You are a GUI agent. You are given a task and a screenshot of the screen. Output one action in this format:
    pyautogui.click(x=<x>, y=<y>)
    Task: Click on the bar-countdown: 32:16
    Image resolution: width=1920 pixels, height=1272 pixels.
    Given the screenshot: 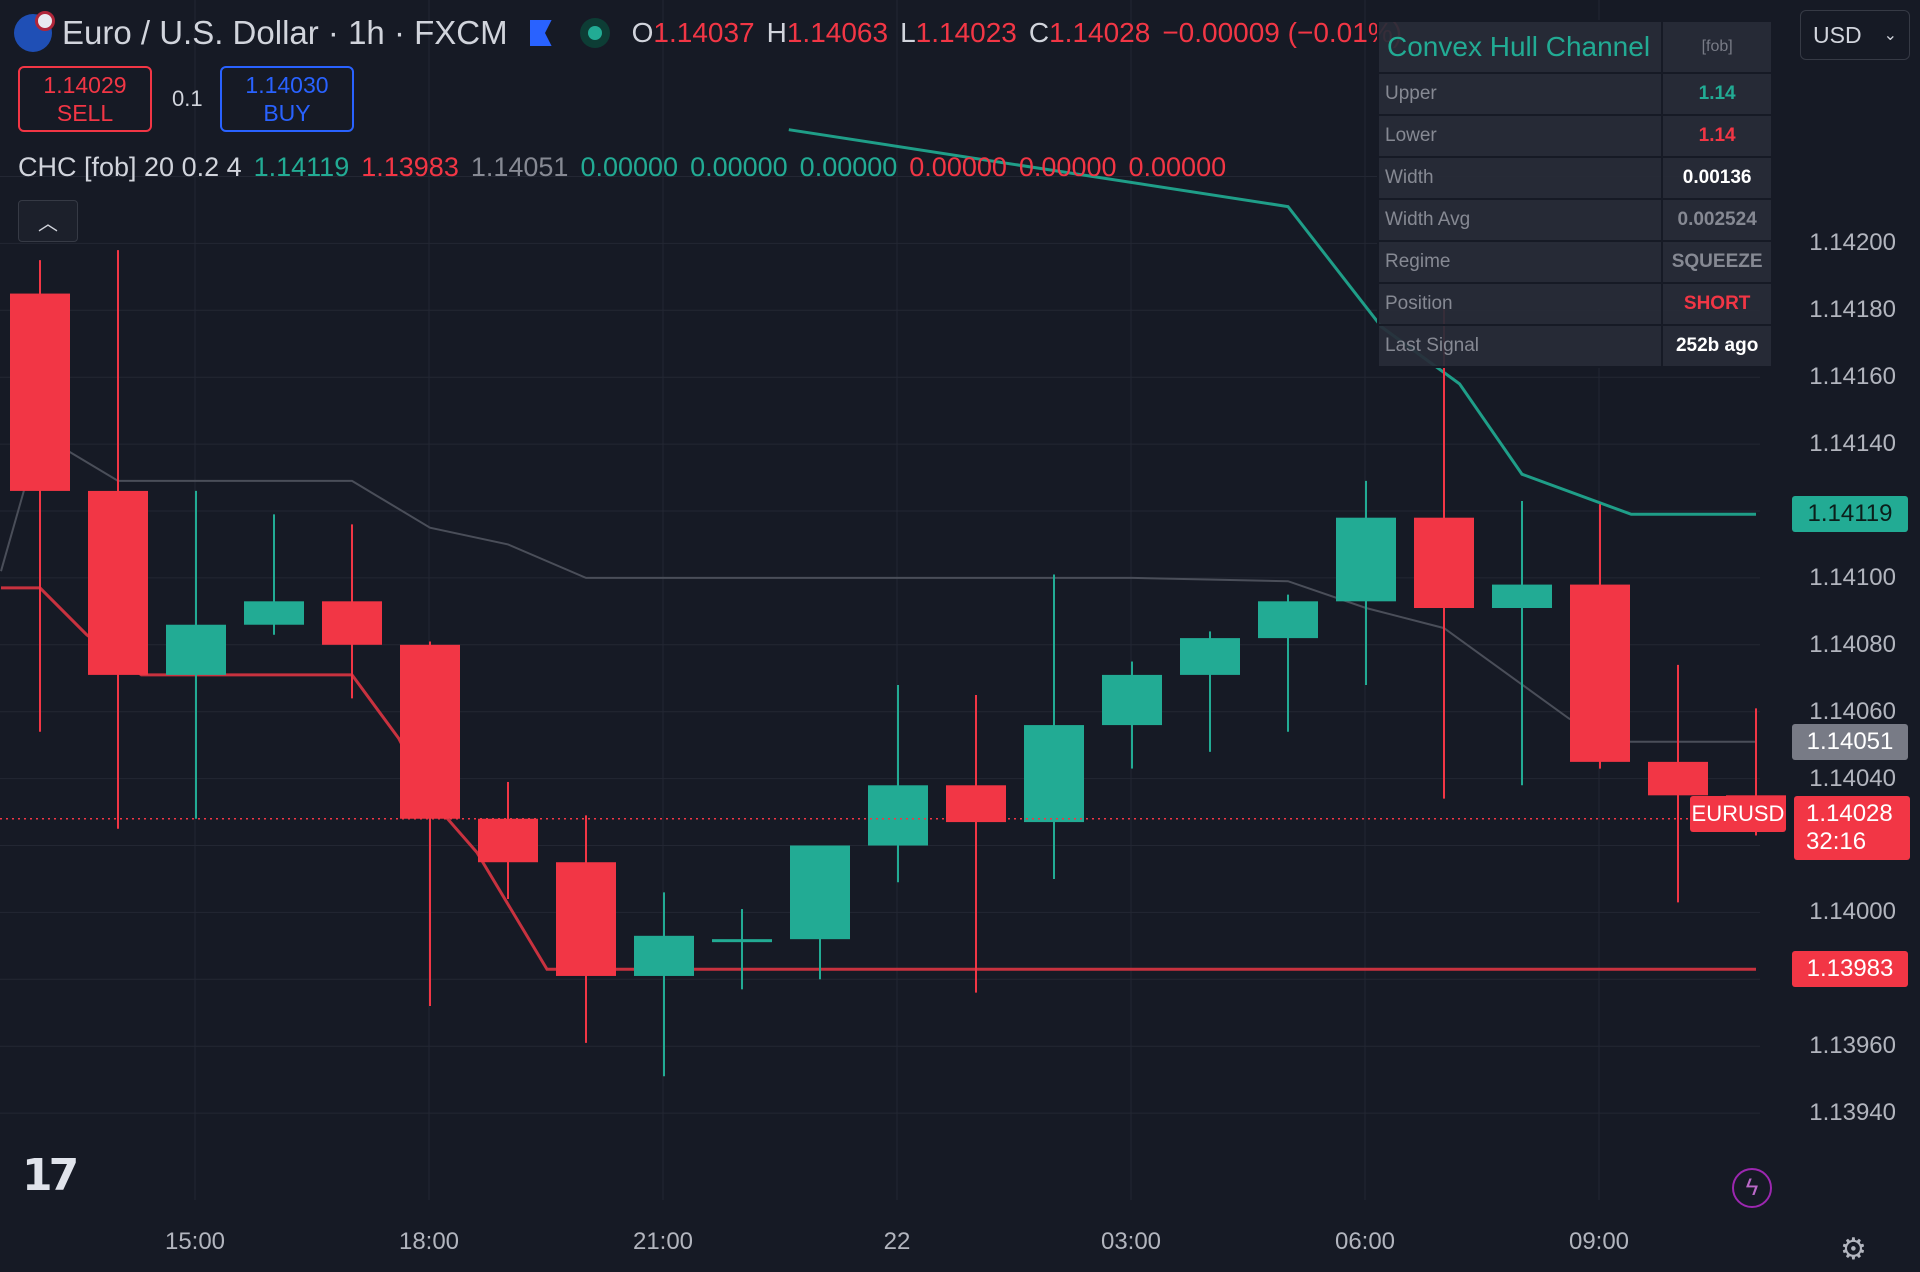 What is the action you would take?
    pyautogui.click(x=1836, y=841)
    